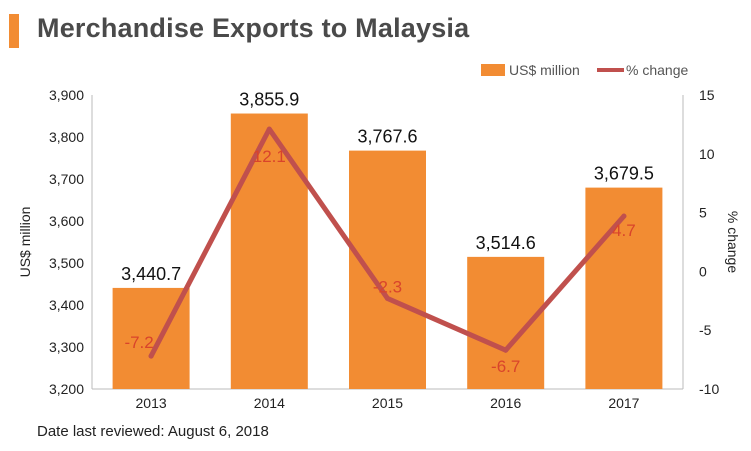  I want to click on left-tick-label: 3,500, so click(66, 263).